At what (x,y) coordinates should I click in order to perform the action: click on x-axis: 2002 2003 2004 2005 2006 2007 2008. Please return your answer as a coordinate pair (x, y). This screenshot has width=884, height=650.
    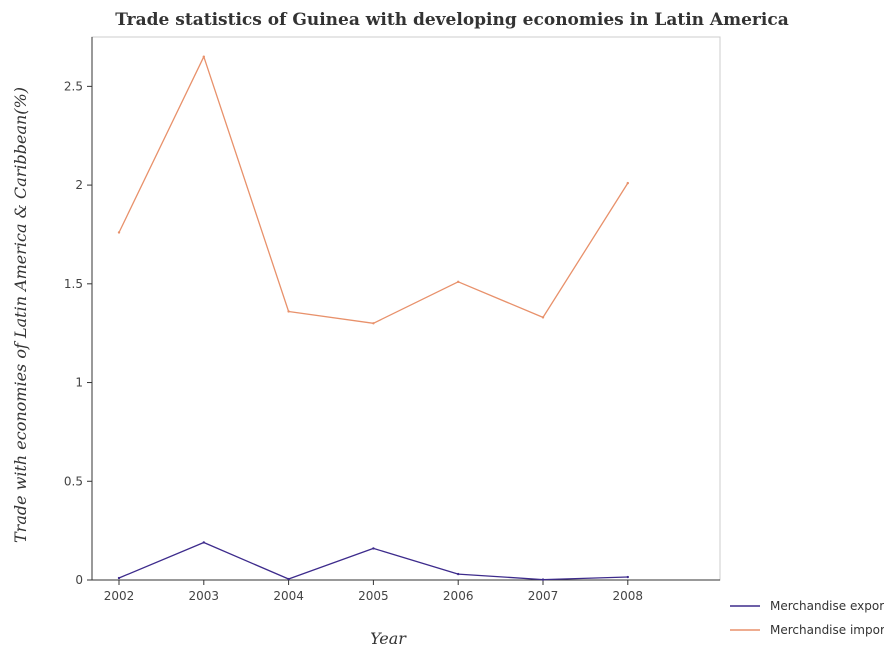
    Looking at the image, I should click on (406, 591).